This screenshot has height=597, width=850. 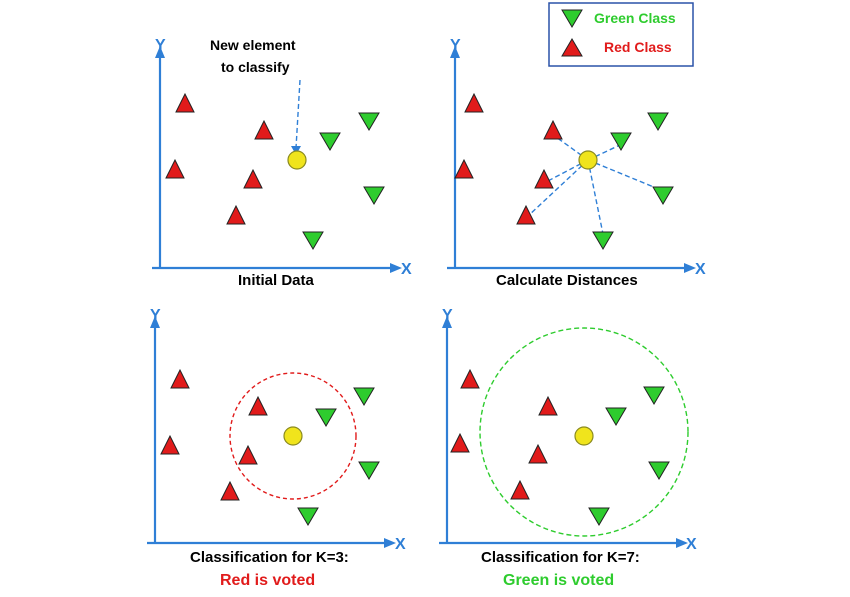 What do you see at coordinates (298, 114) in the screenshot?
I see `annotation-arrow` at bounding box center [298, 114].